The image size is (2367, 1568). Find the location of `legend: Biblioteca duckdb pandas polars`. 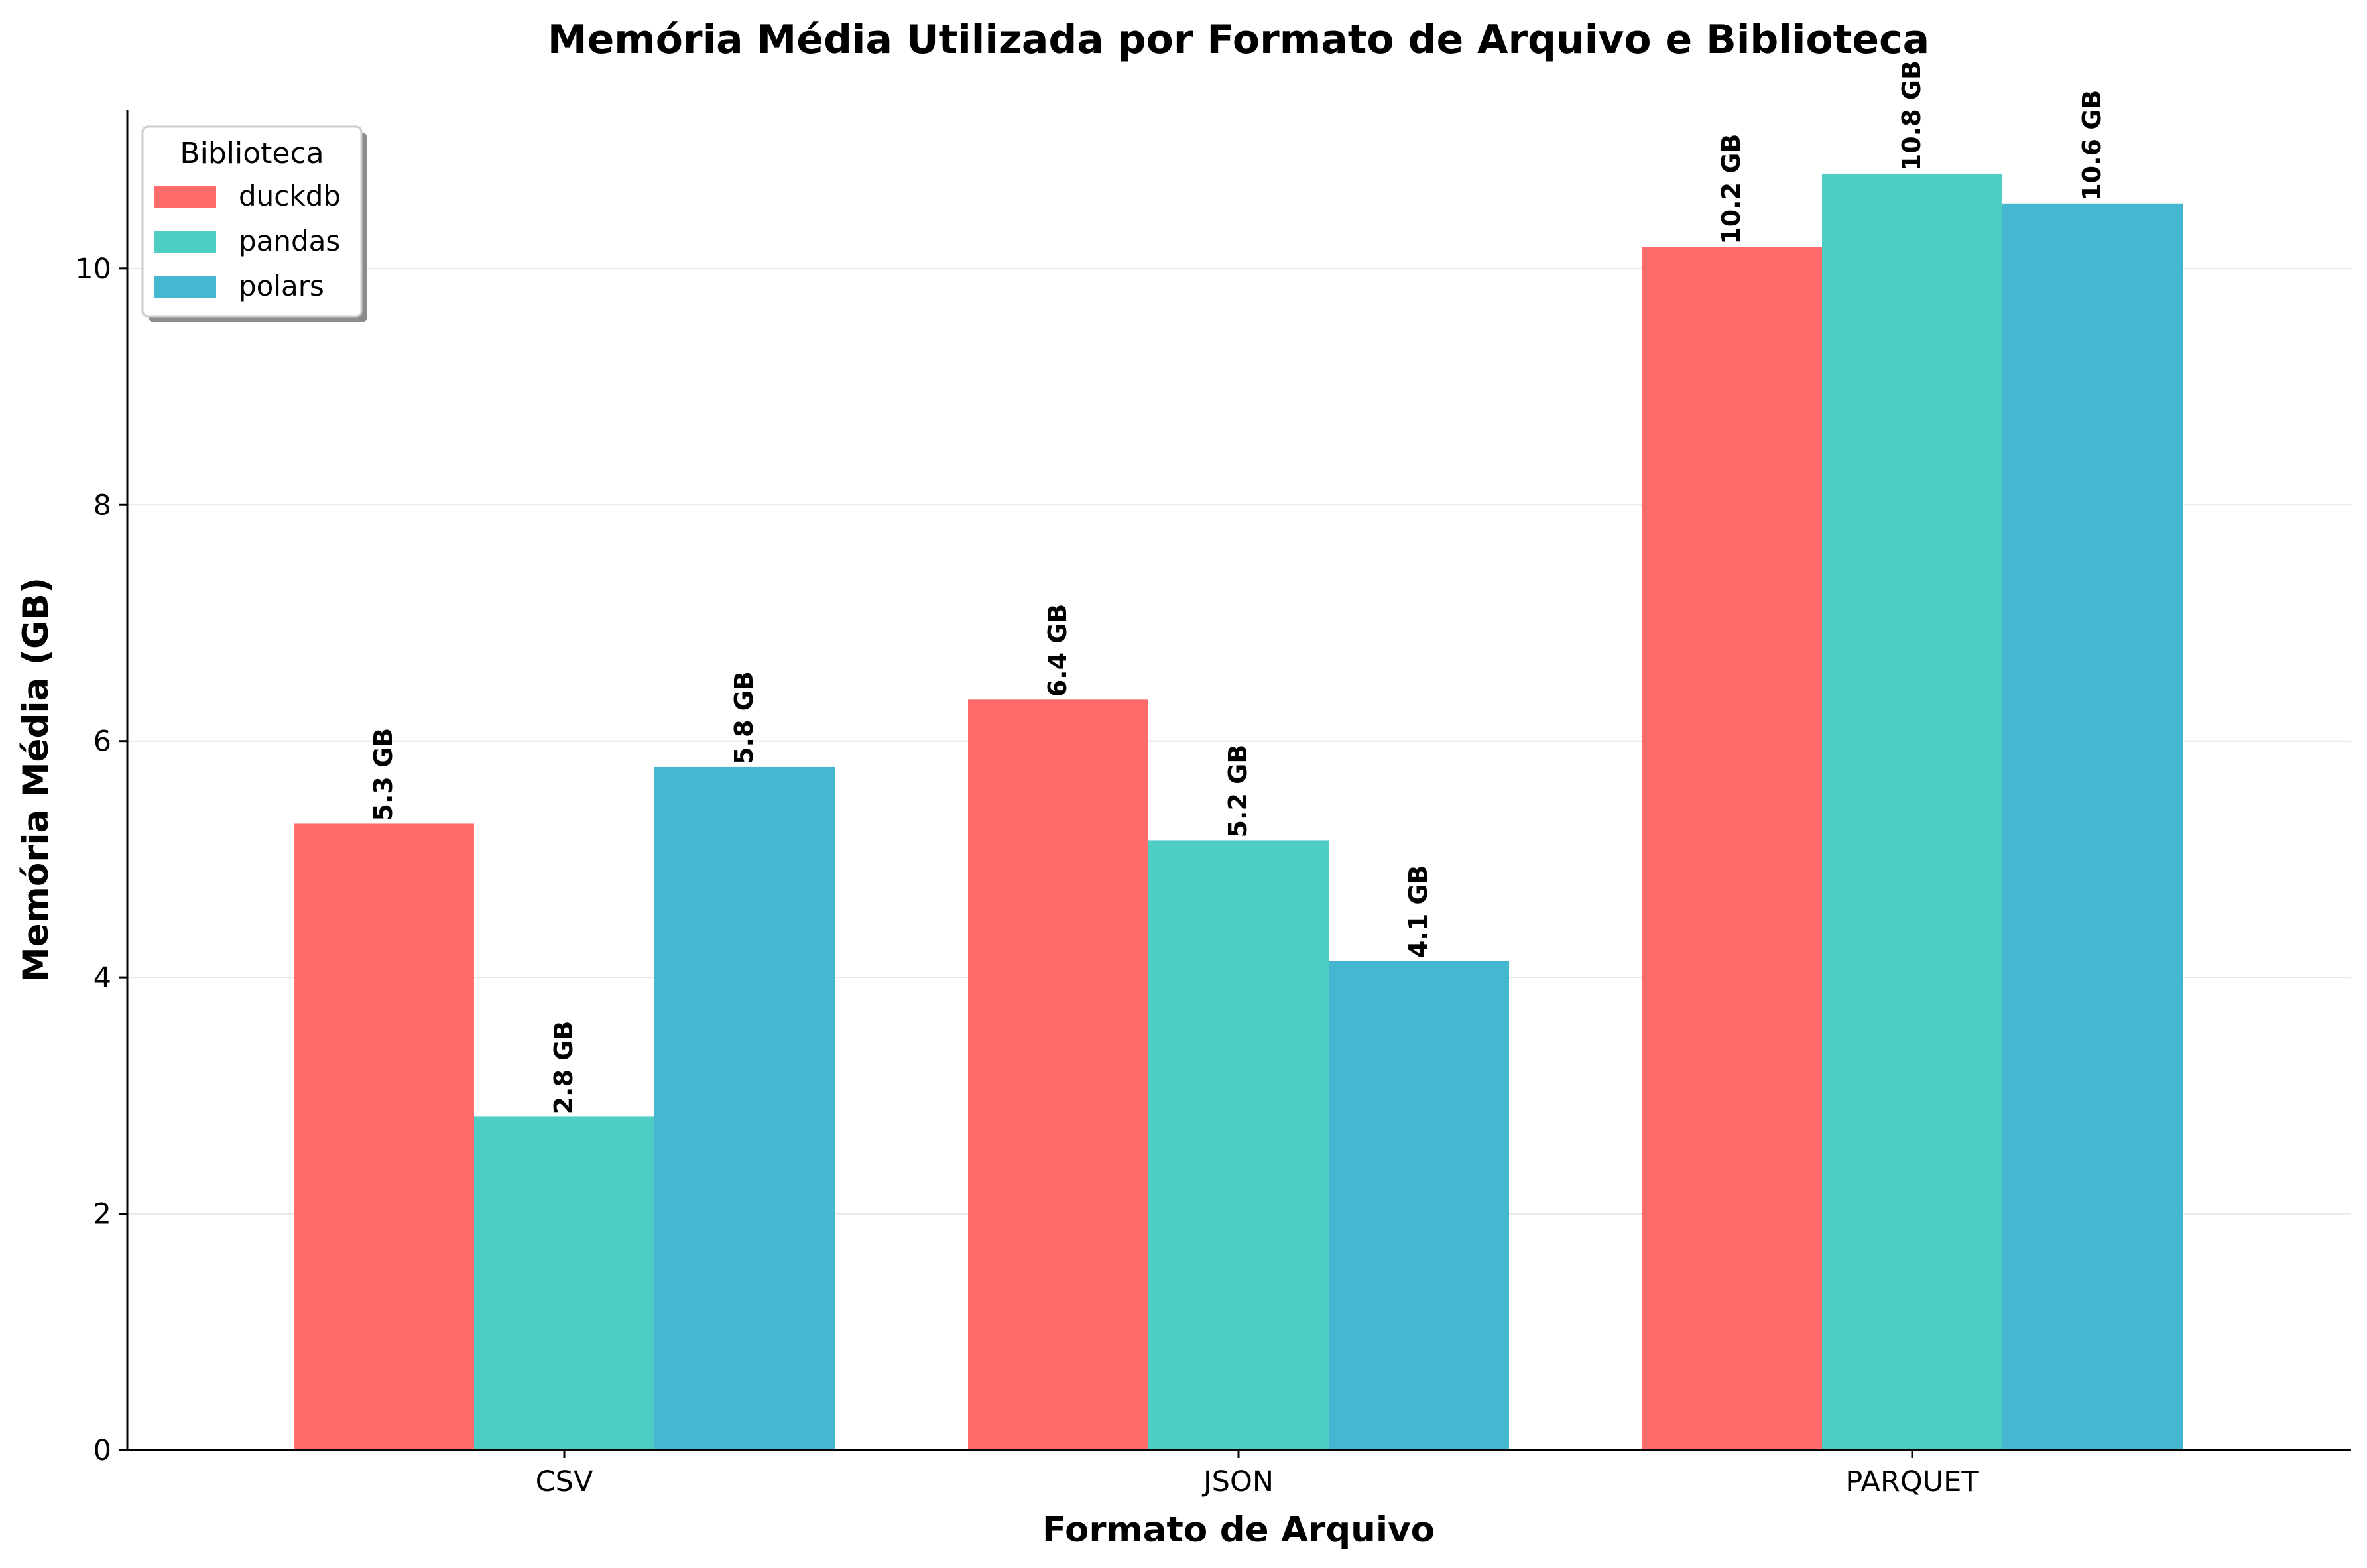

legend: Biblioteca duckdb pandas polars is located at coordinates (254, 223).